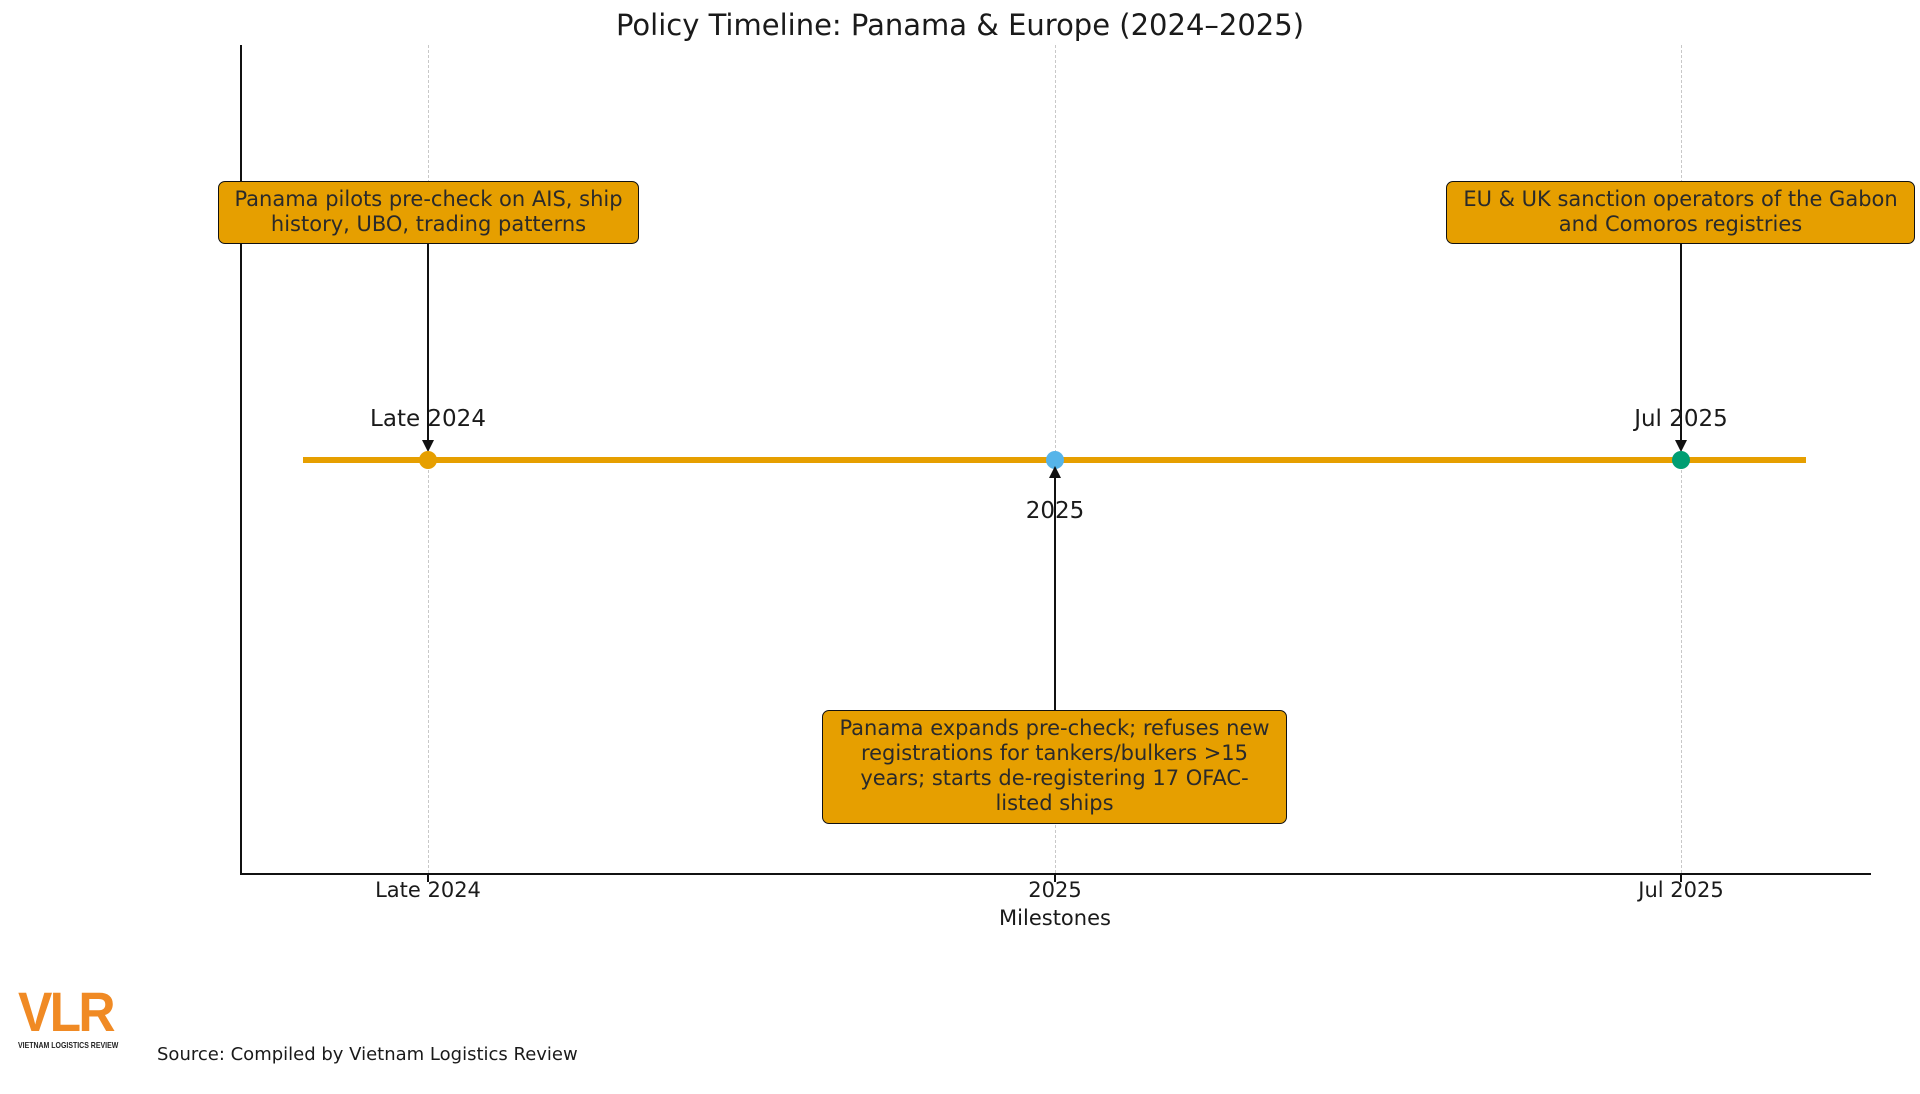 This screenshot has height=1094, width=1920. Describe the element at coordinates (1055, 460) in the screenshot. I see `marker-2025` at that location.